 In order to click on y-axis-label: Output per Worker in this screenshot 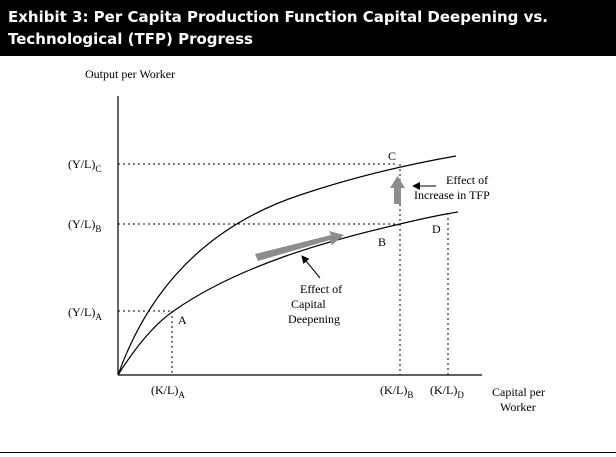, I will do `click(130, 74)`.